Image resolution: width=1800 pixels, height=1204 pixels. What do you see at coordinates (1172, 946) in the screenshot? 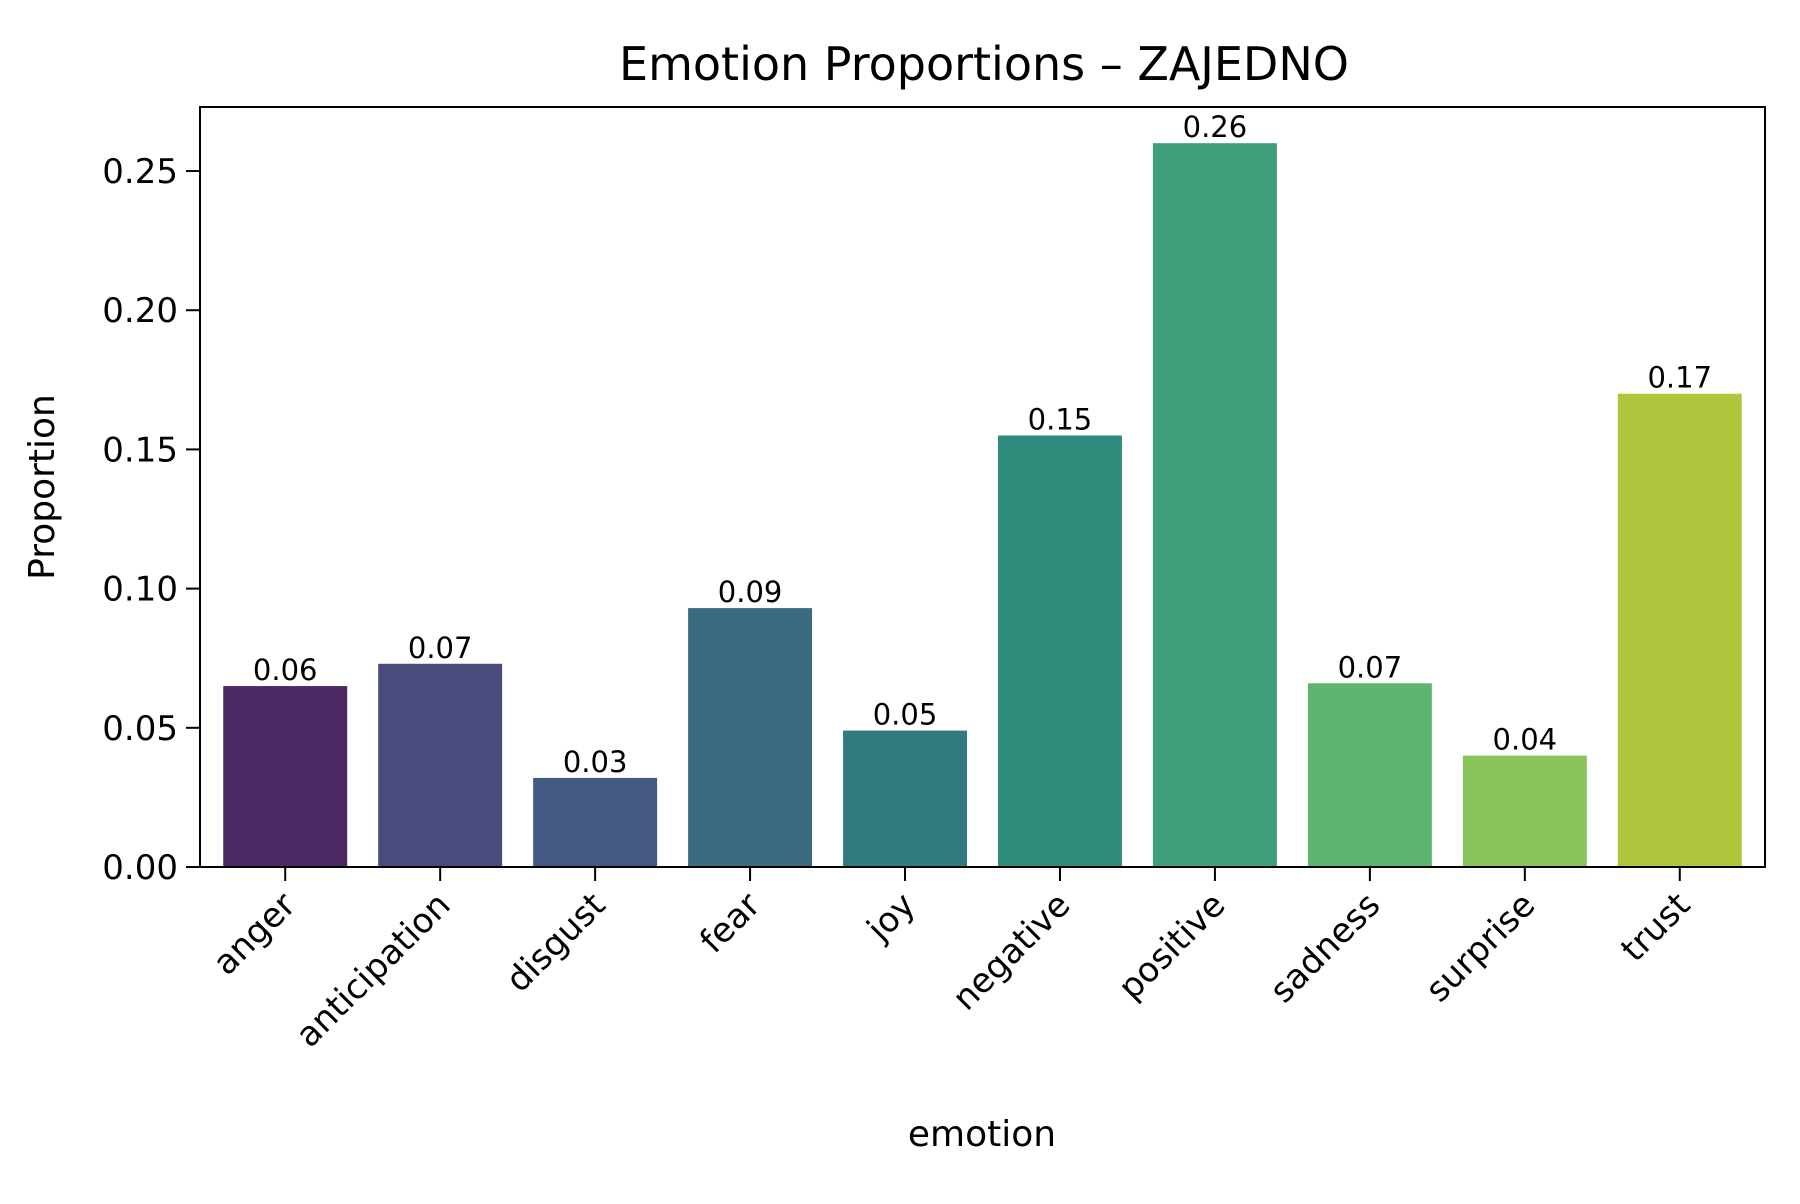
I see `x-tick-label-positive: positive` at bounding box center [1172, 946].